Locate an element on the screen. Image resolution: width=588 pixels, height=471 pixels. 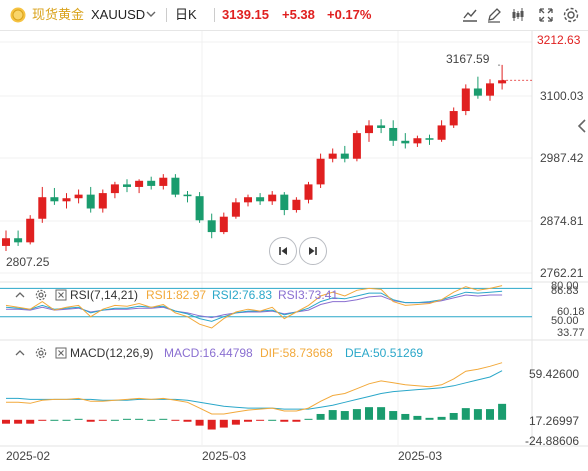
price-tick: 2762.21 is located at coordinates (562, 273).